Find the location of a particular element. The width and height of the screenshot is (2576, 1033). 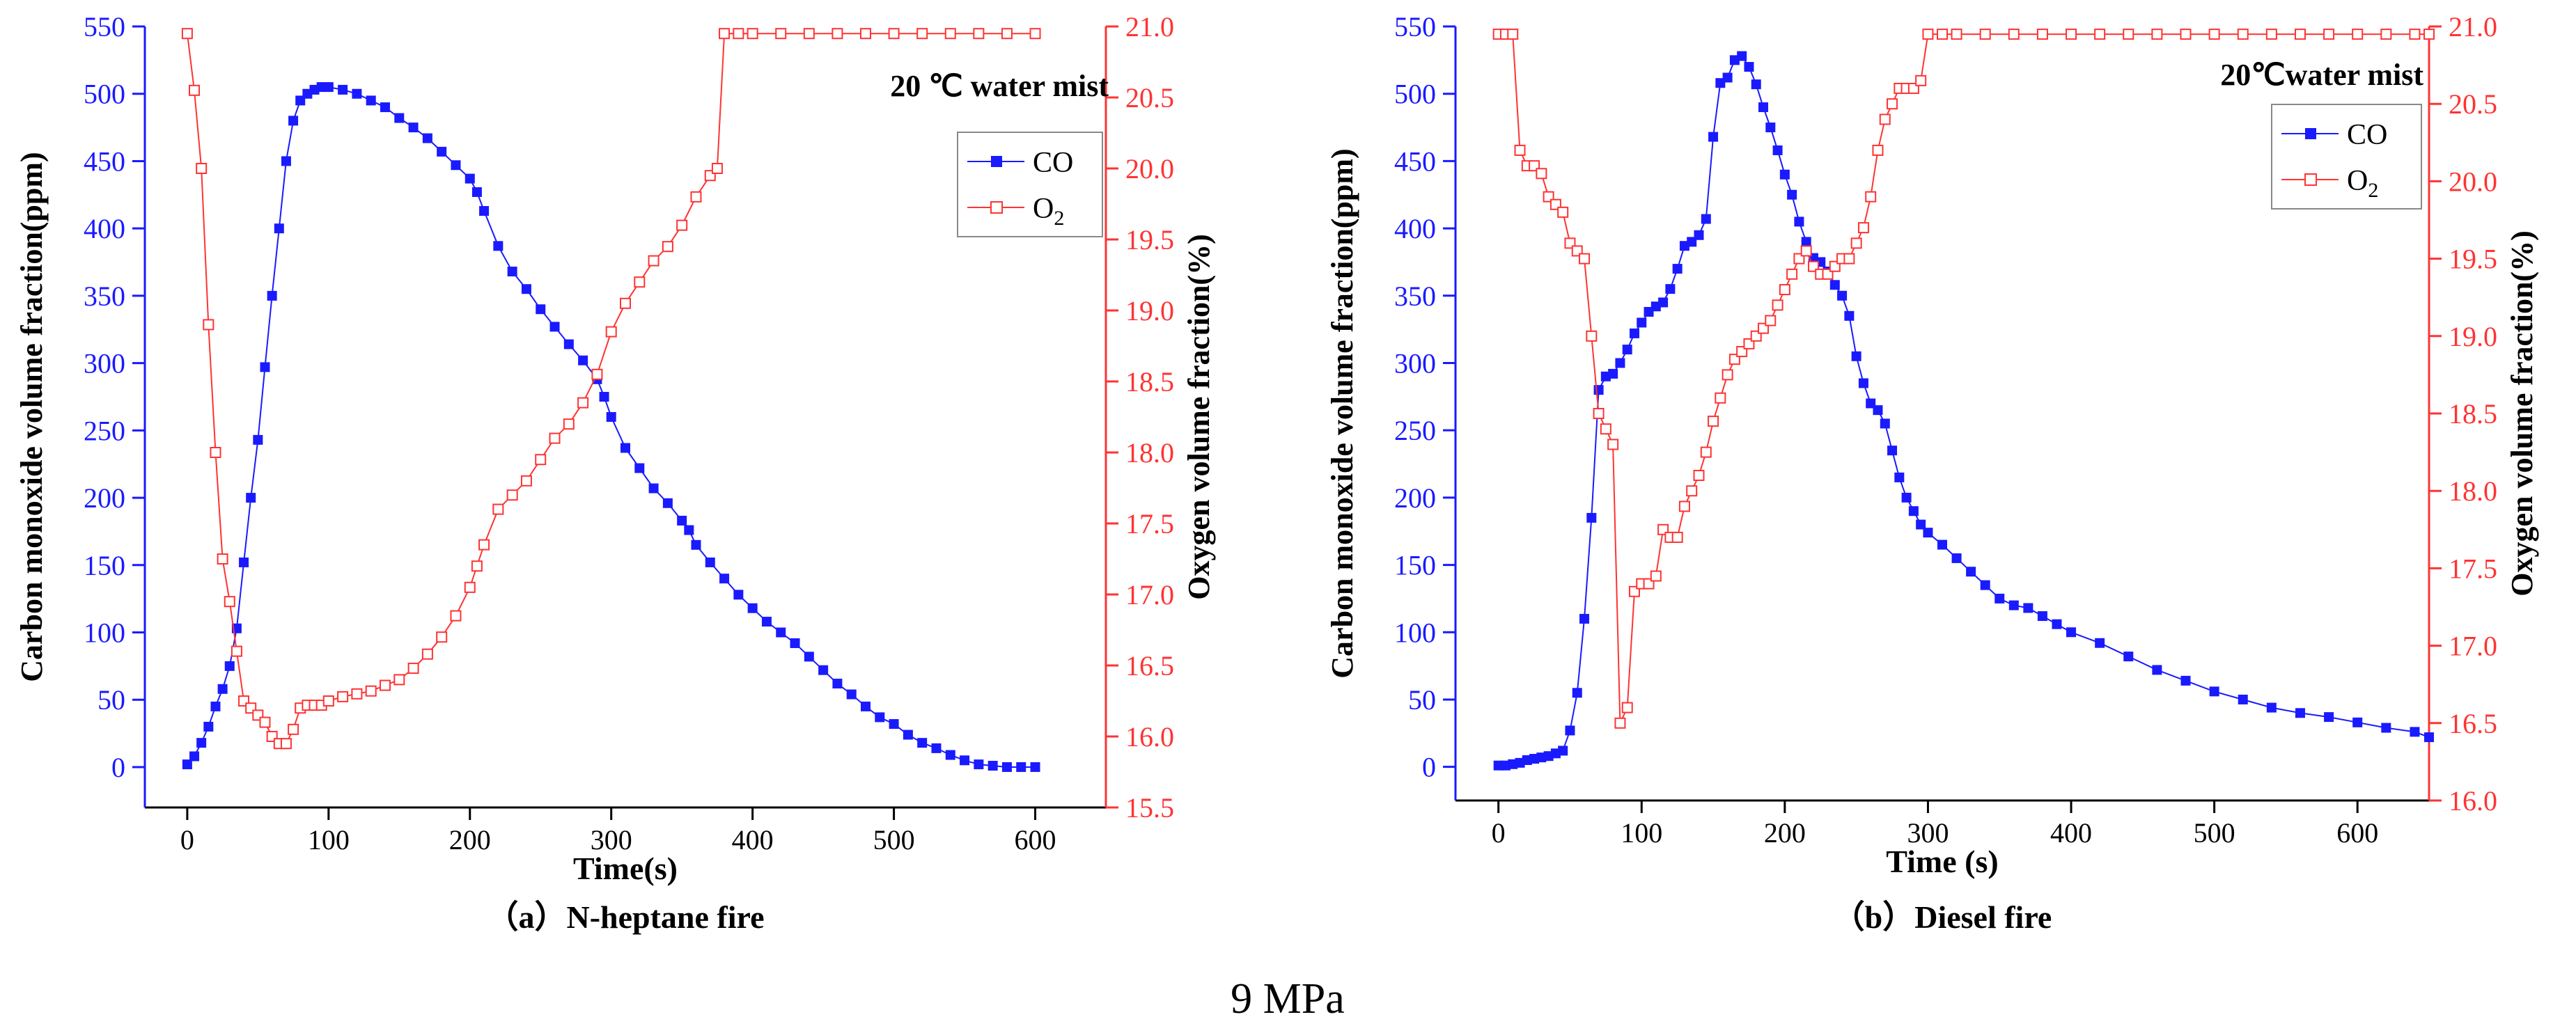

y-tick-label: 200 is located at coordinates (104, 498).